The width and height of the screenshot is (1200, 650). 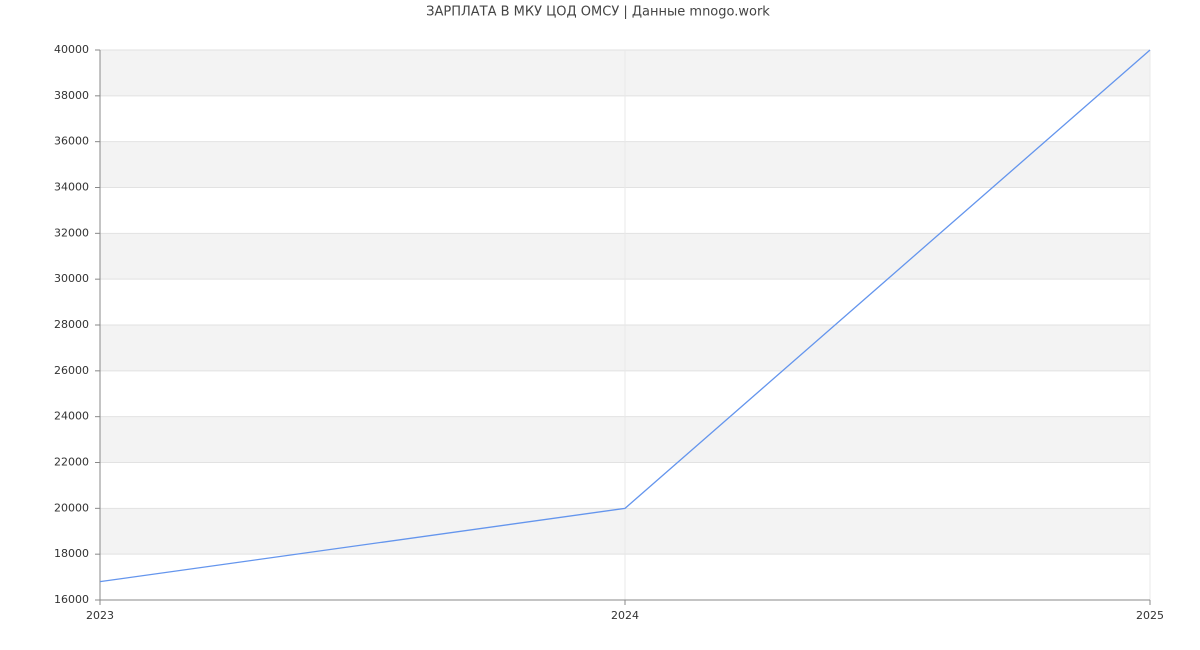 I want to click on y-tick-label: 18000, so click(x=71, y=553).